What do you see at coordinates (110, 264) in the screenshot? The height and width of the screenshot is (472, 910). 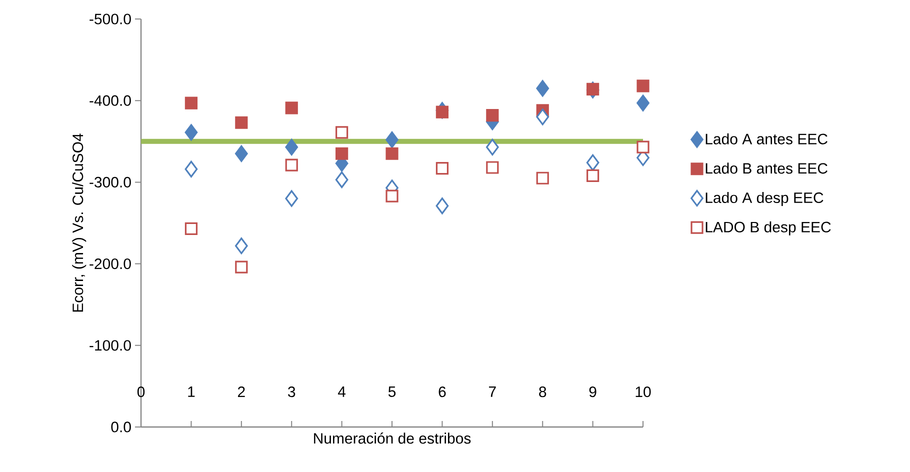 I see `y-tick-label: -200.0` at bounding box center [110, 264].